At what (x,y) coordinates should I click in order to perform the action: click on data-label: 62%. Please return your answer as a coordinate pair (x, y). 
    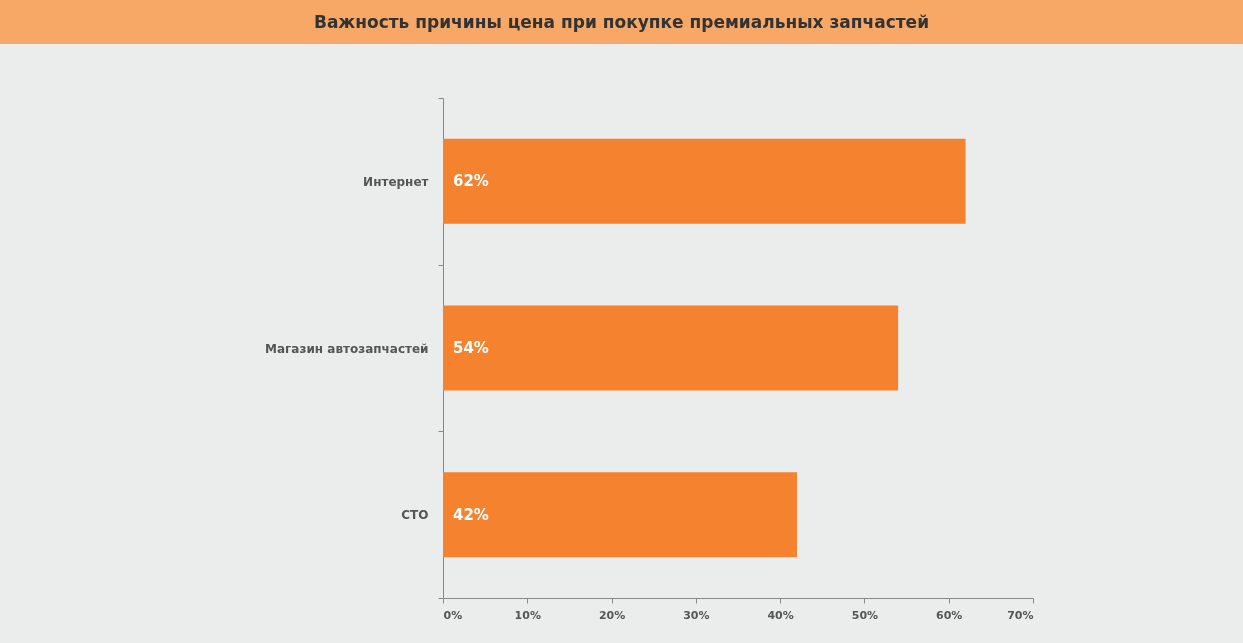
    Looking at the image, I should click on (471, 181).